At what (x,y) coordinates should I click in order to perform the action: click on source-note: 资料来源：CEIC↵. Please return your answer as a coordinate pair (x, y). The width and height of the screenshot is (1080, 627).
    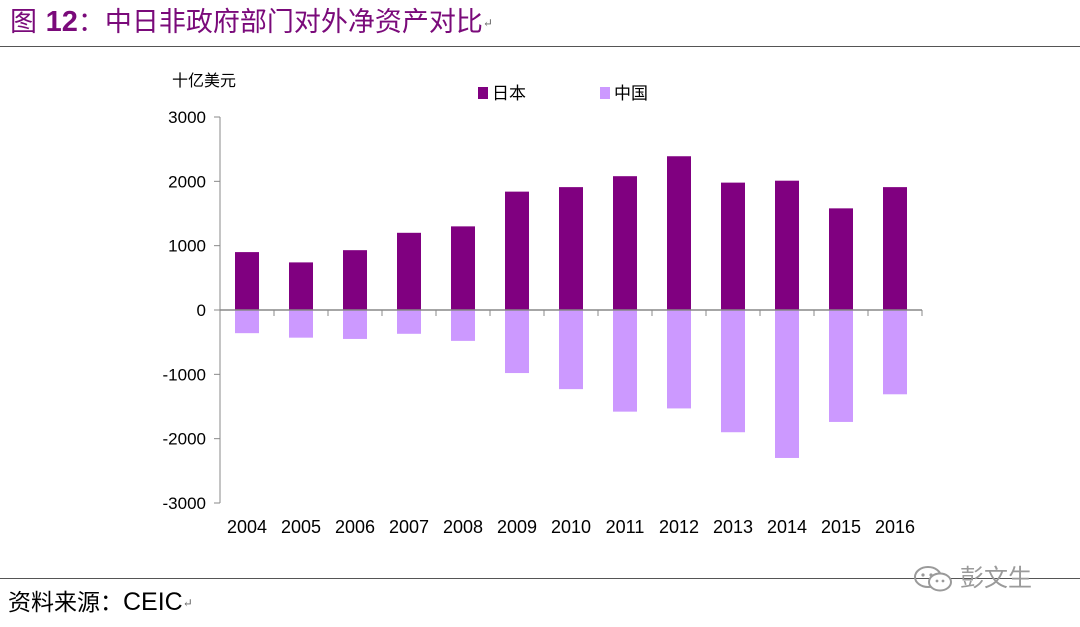
    Looking at the image, I should click on (100, 602).